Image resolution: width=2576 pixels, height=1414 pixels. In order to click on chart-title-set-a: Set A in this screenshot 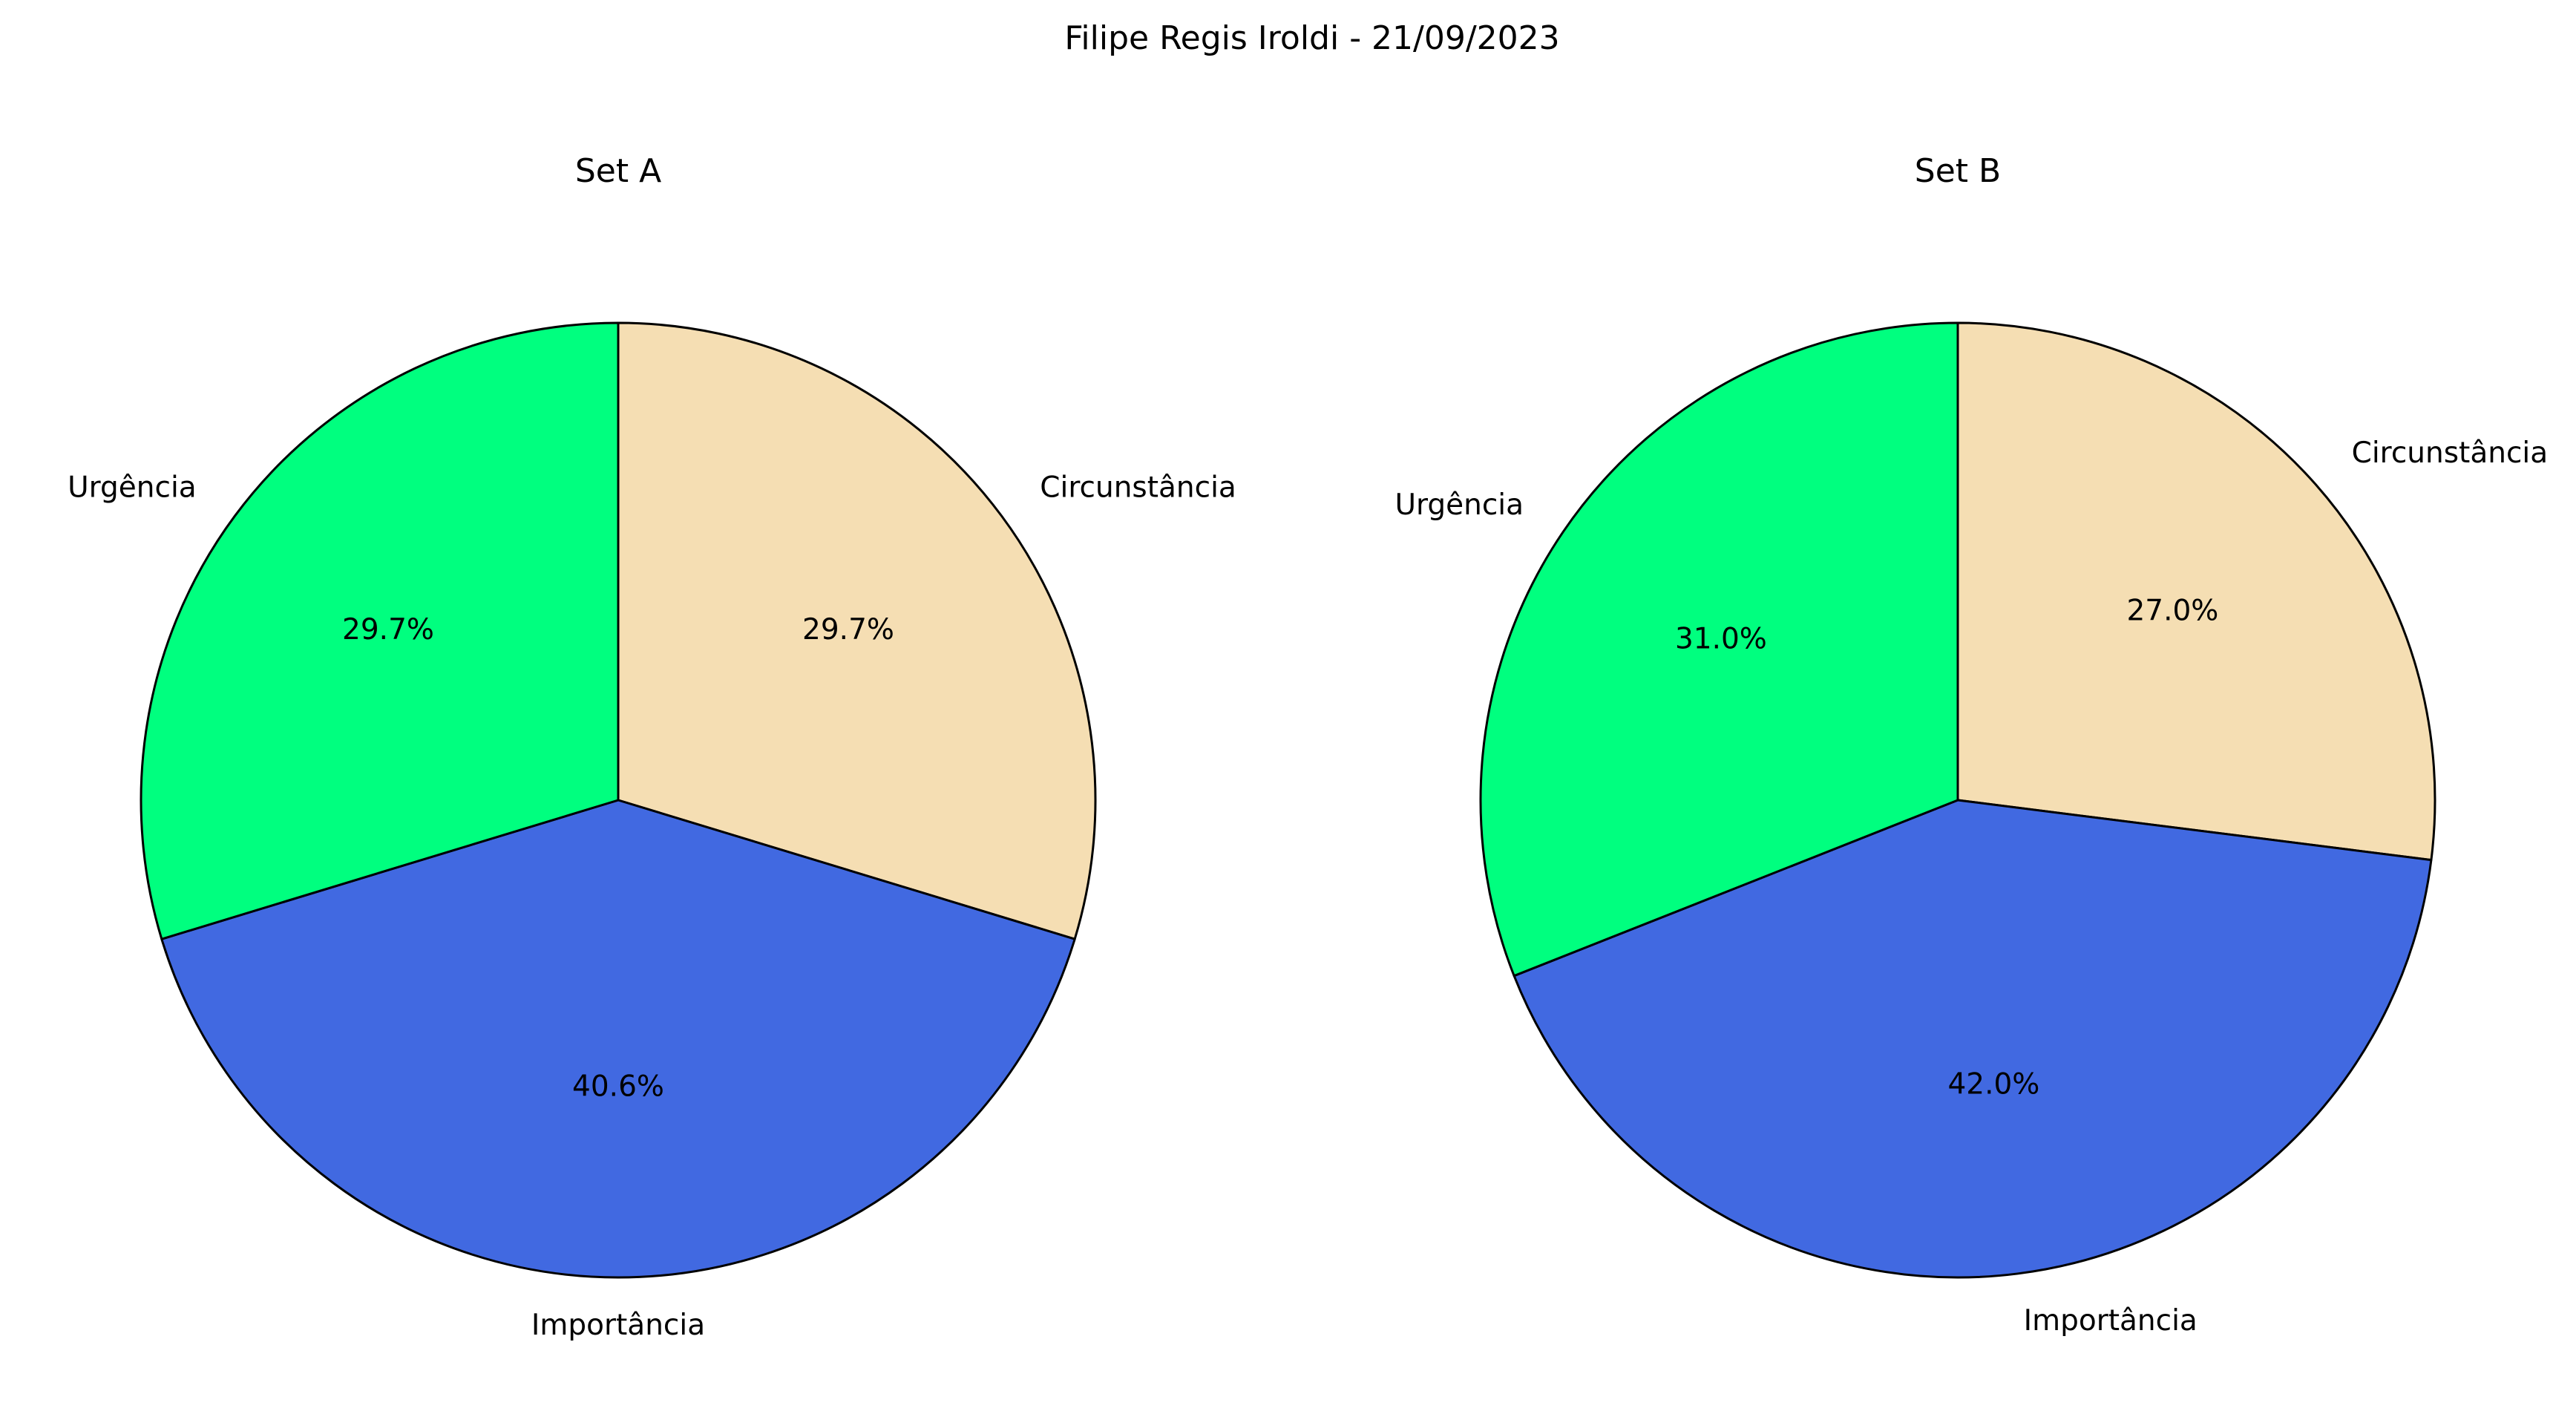, I will do `click(618, 171)`.